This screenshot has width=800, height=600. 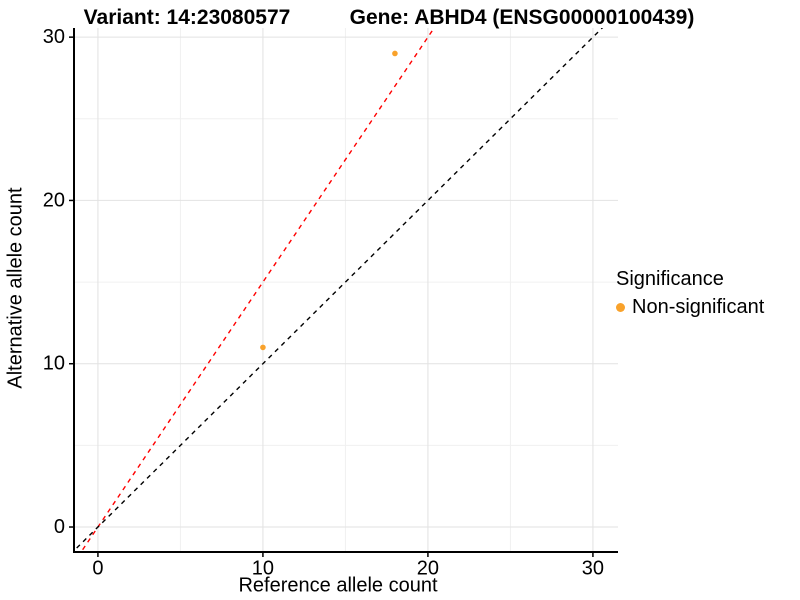 I want to click on y-tick-label: 20, so click(x=54, y=200).